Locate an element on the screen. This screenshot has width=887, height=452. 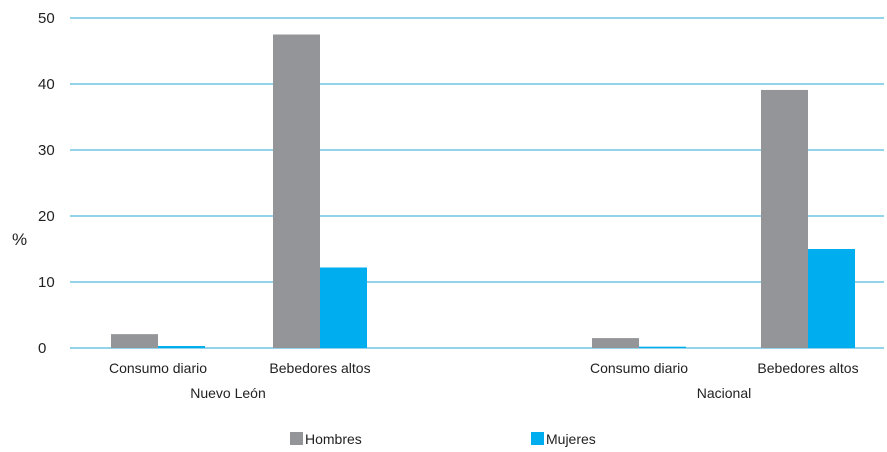
legend-label-mujeres: Mujeres is located at coordinates (571, 439).